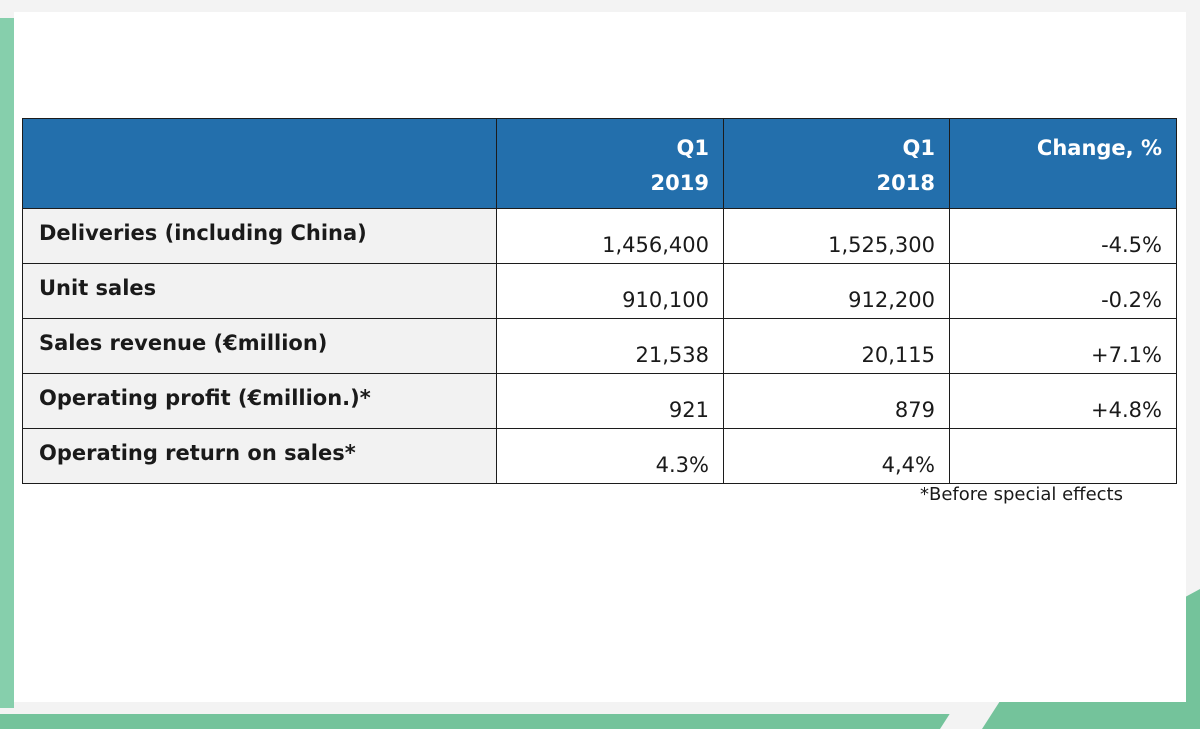 This screenshot has width=1200, height=729. What do you see at coordinates (259, 456) in the screenshot?
I see `row-label: Operating return on sales*` at bounding box center [259, 456].